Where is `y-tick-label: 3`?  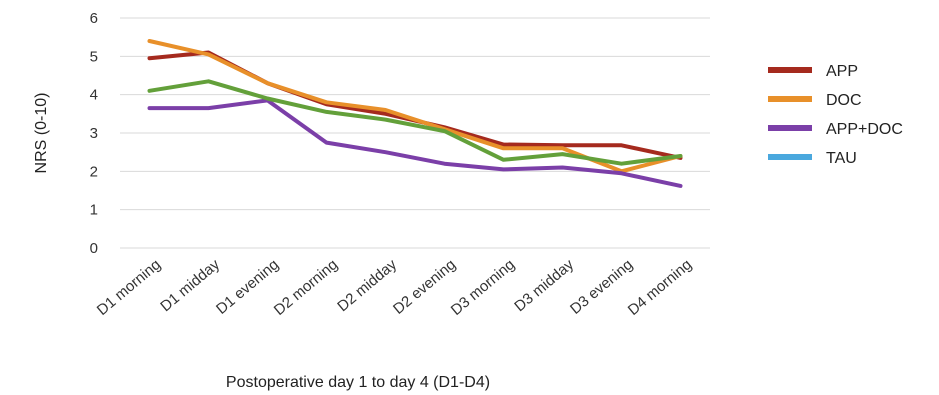
y-tick-label: 3 is located at coordinates (94, 133).